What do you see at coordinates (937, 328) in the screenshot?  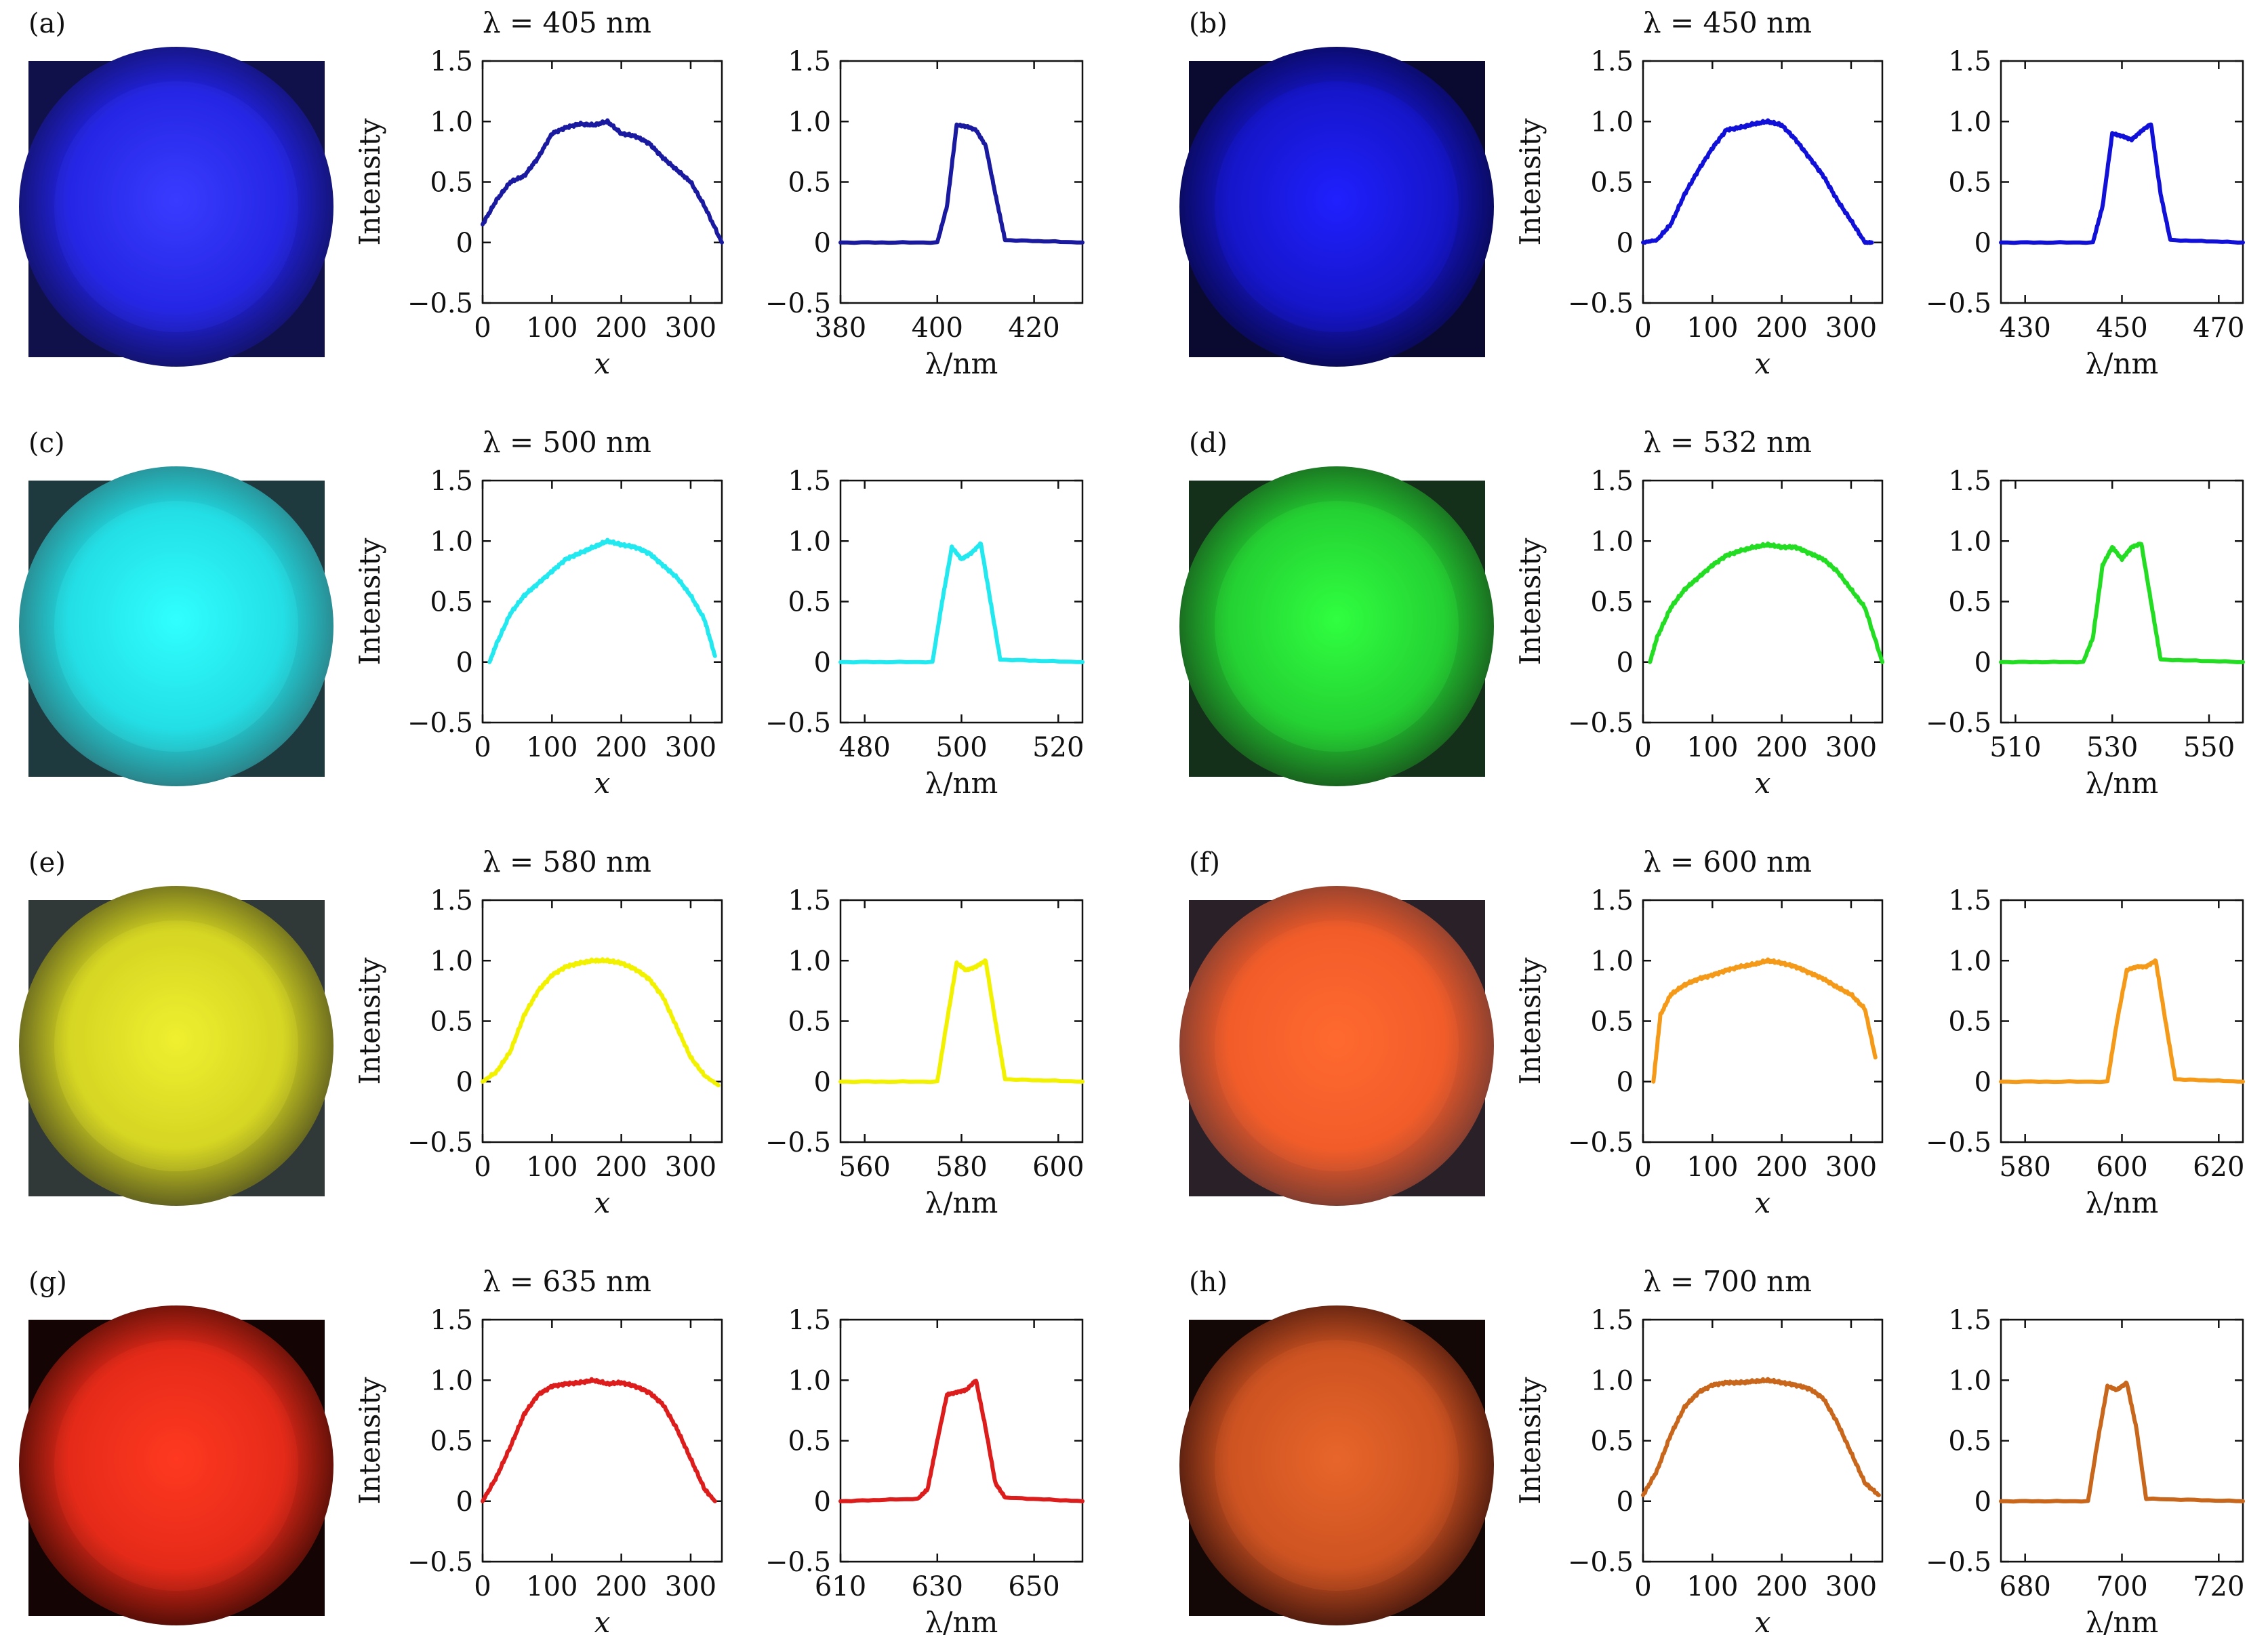 I see `spectrum-xtick-label: 400` at bounding box center [937, 328].